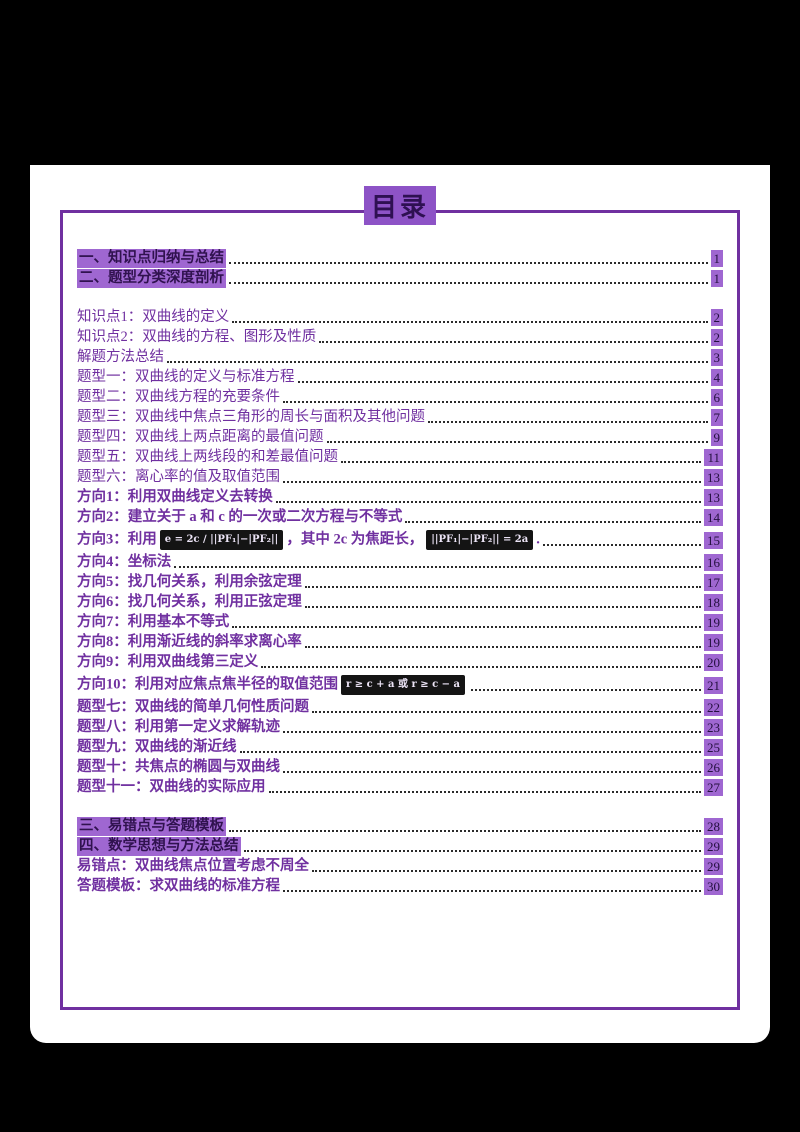 This screenshot has height=1132, width=800. I want to click on entry-text: ，其中 2c 为焦距长，, so click(355, 539).